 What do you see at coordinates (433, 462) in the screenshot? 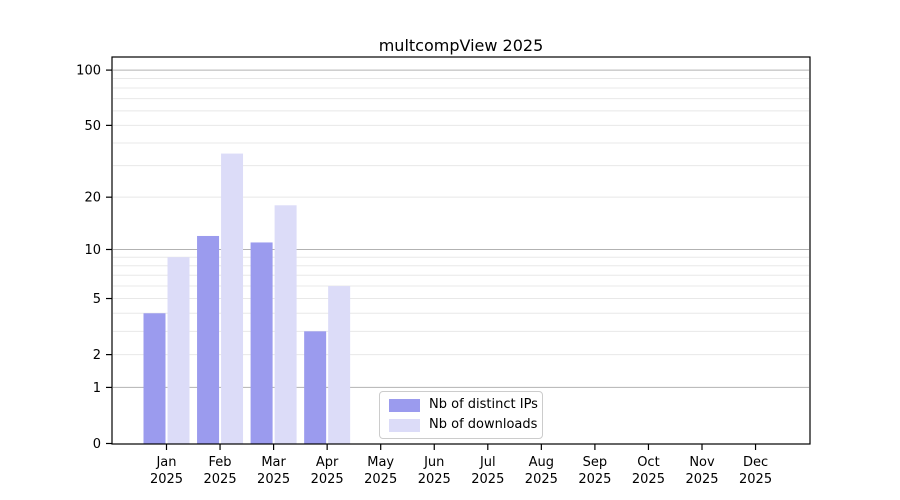
I see `x-tick-label-month: Jun` at bounding box center [433, 462].